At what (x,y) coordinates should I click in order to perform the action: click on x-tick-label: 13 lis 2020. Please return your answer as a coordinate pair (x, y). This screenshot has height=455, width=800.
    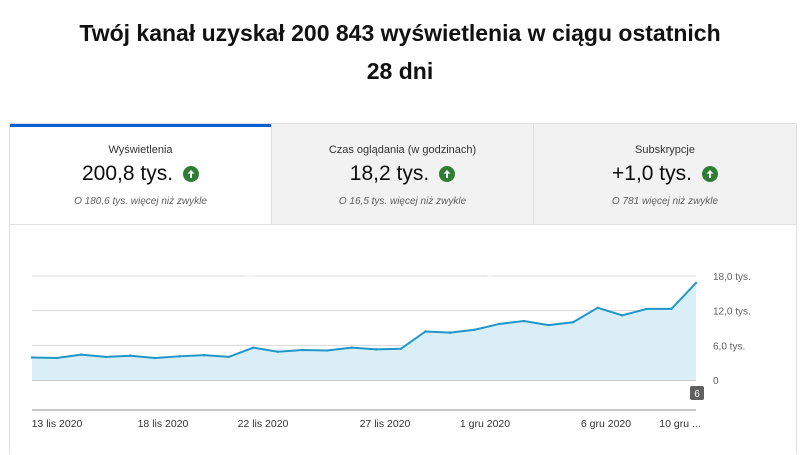
    Looking at the image, I should click on (57, 424).